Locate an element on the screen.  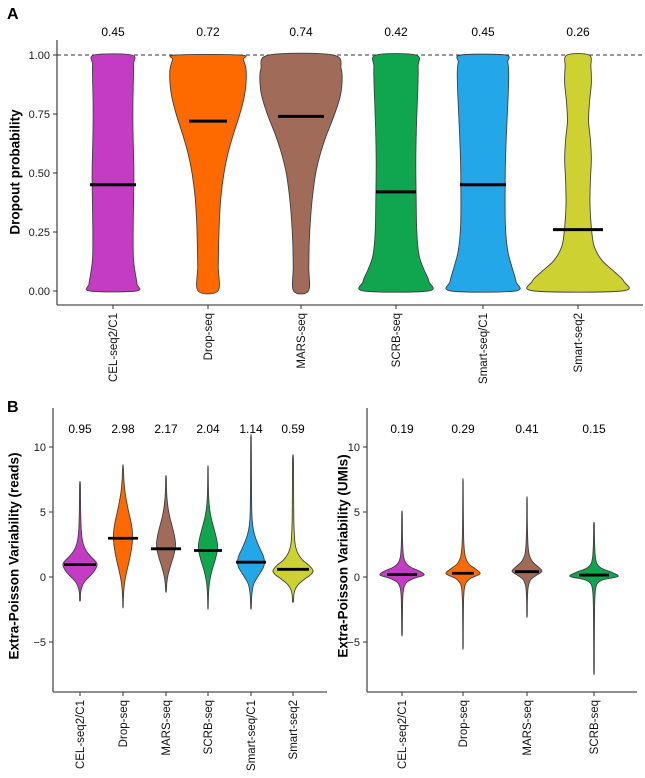
value-label-mars-seq: 0.74 is located at coordinates (301, 32).